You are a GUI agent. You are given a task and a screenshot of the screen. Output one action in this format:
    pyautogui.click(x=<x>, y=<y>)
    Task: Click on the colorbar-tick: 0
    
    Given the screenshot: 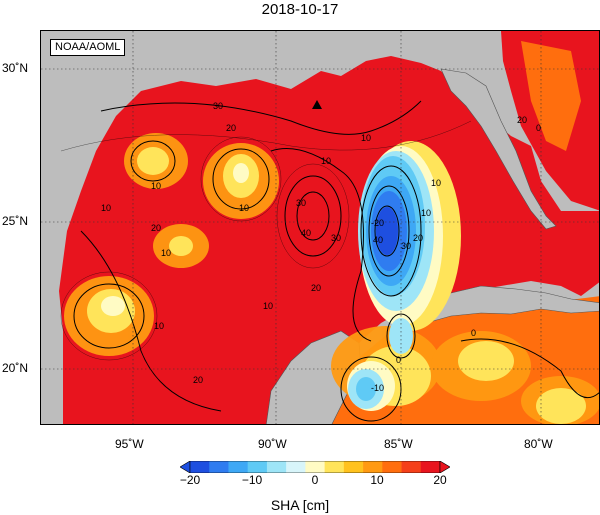 What is the action you would take?
    pyautogui.click(x=315, y=480)
    